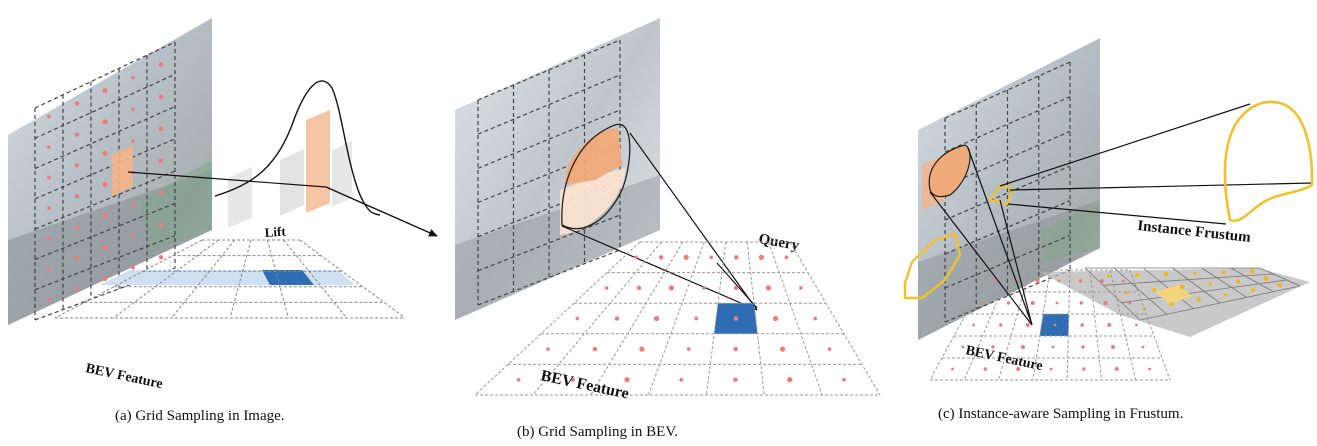  Describe the element at coordinates (1061, 414) in the screenshot. I see `caption-c: (c) Instance-aware Sampling in Frustum.` at that location.